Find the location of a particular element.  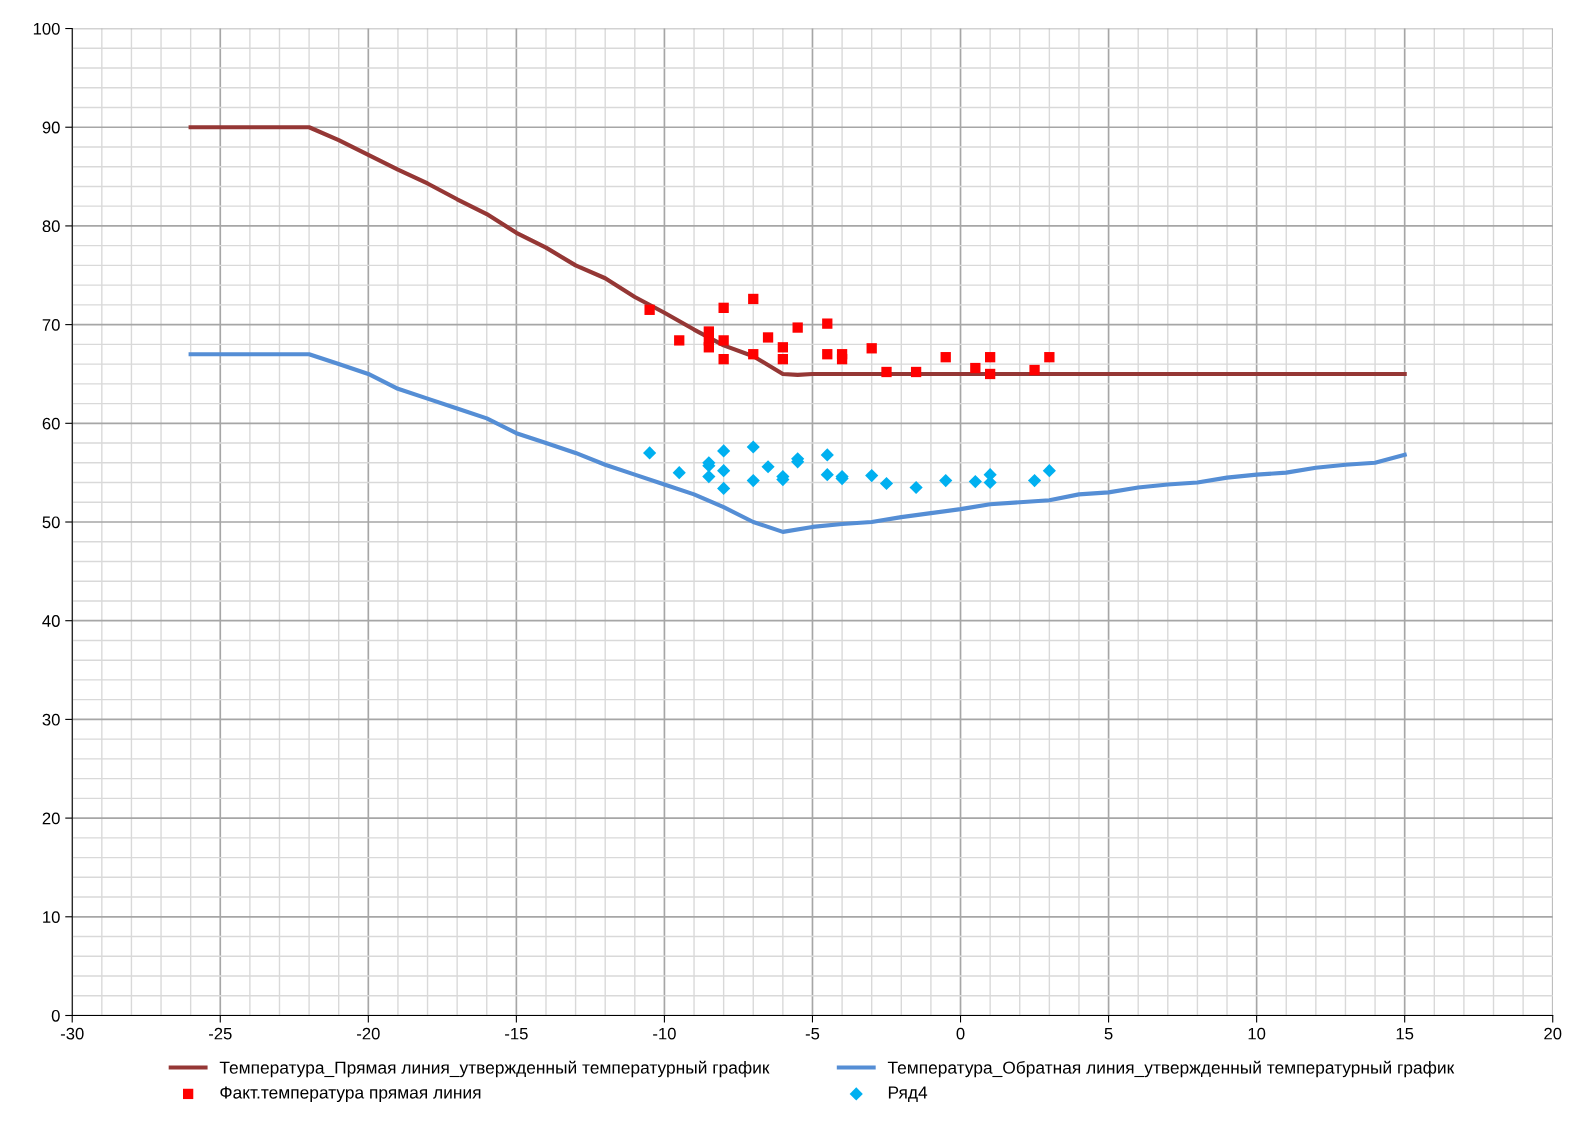

x-tick-label: -25 is located at coordinates (220, 1033).